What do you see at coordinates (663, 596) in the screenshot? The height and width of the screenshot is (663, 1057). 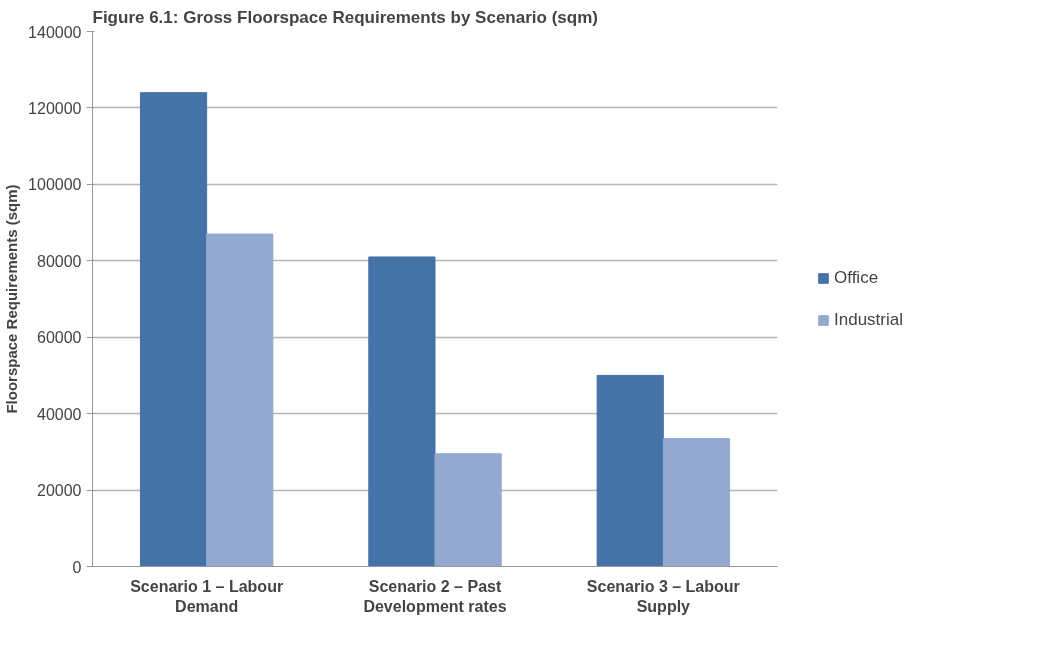 I see `x-tick-label: Scenario 3 – Labour Supply` at bounding box center [663, 596].